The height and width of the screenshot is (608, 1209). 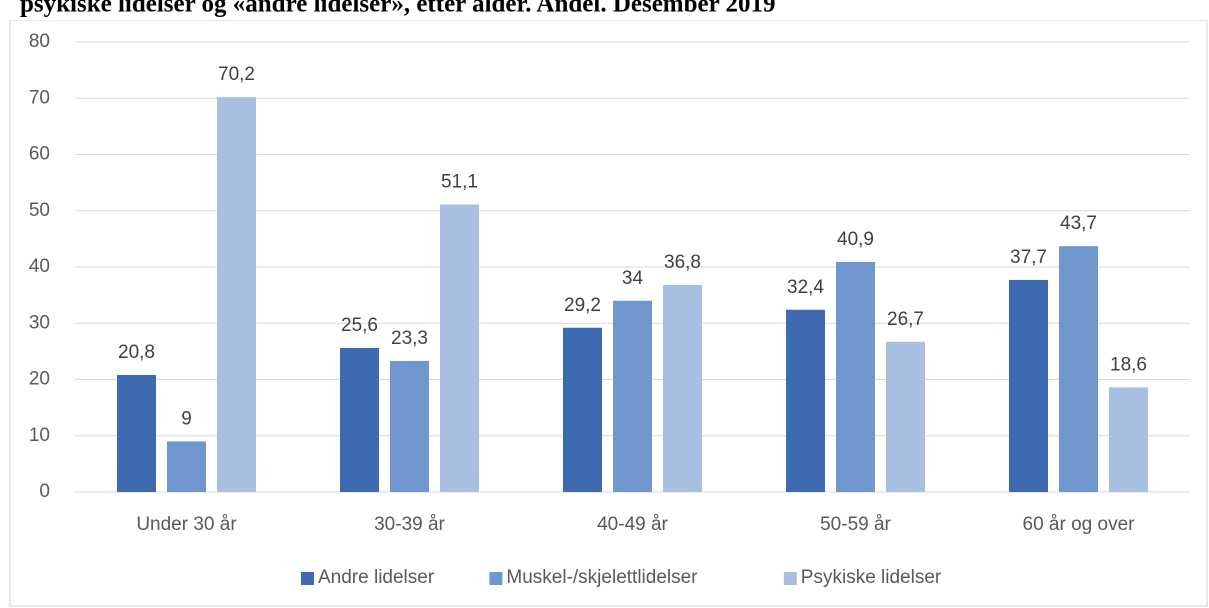 What do you see at coordinates (409, 524) in the screenshot?
I see `x-tick-label: 30-39 år` at bounding box center [409, 524].